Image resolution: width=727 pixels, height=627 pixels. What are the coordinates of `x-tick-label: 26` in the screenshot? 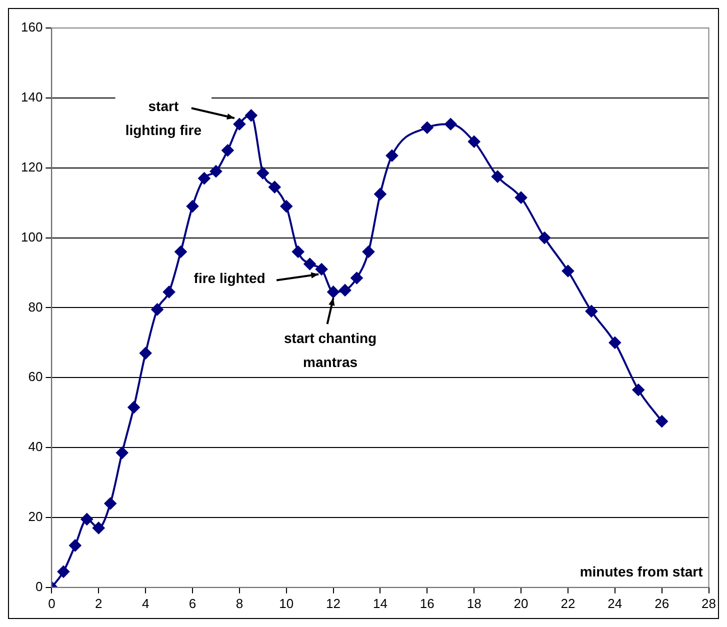 It's located at (662, 603).